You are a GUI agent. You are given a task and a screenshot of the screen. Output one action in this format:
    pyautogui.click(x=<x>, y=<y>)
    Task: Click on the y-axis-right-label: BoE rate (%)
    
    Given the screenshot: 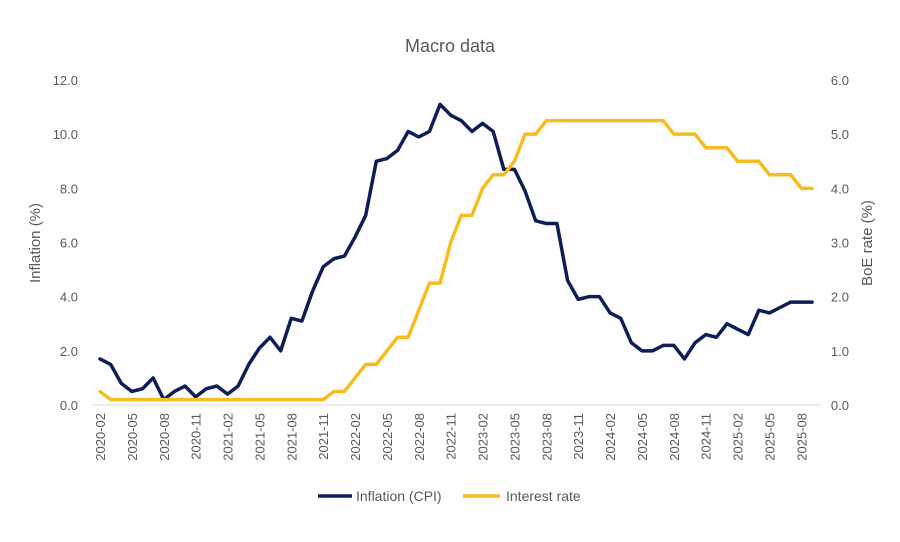 What is the action you would take?
    pyautogui.click(x=867, y=243)
    